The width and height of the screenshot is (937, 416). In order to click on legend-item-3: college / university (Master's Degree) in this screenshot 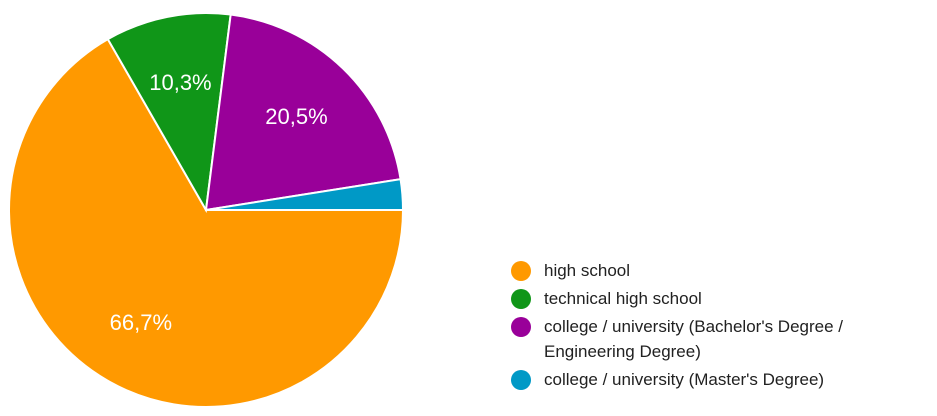, I will do `click(724, 379)`.